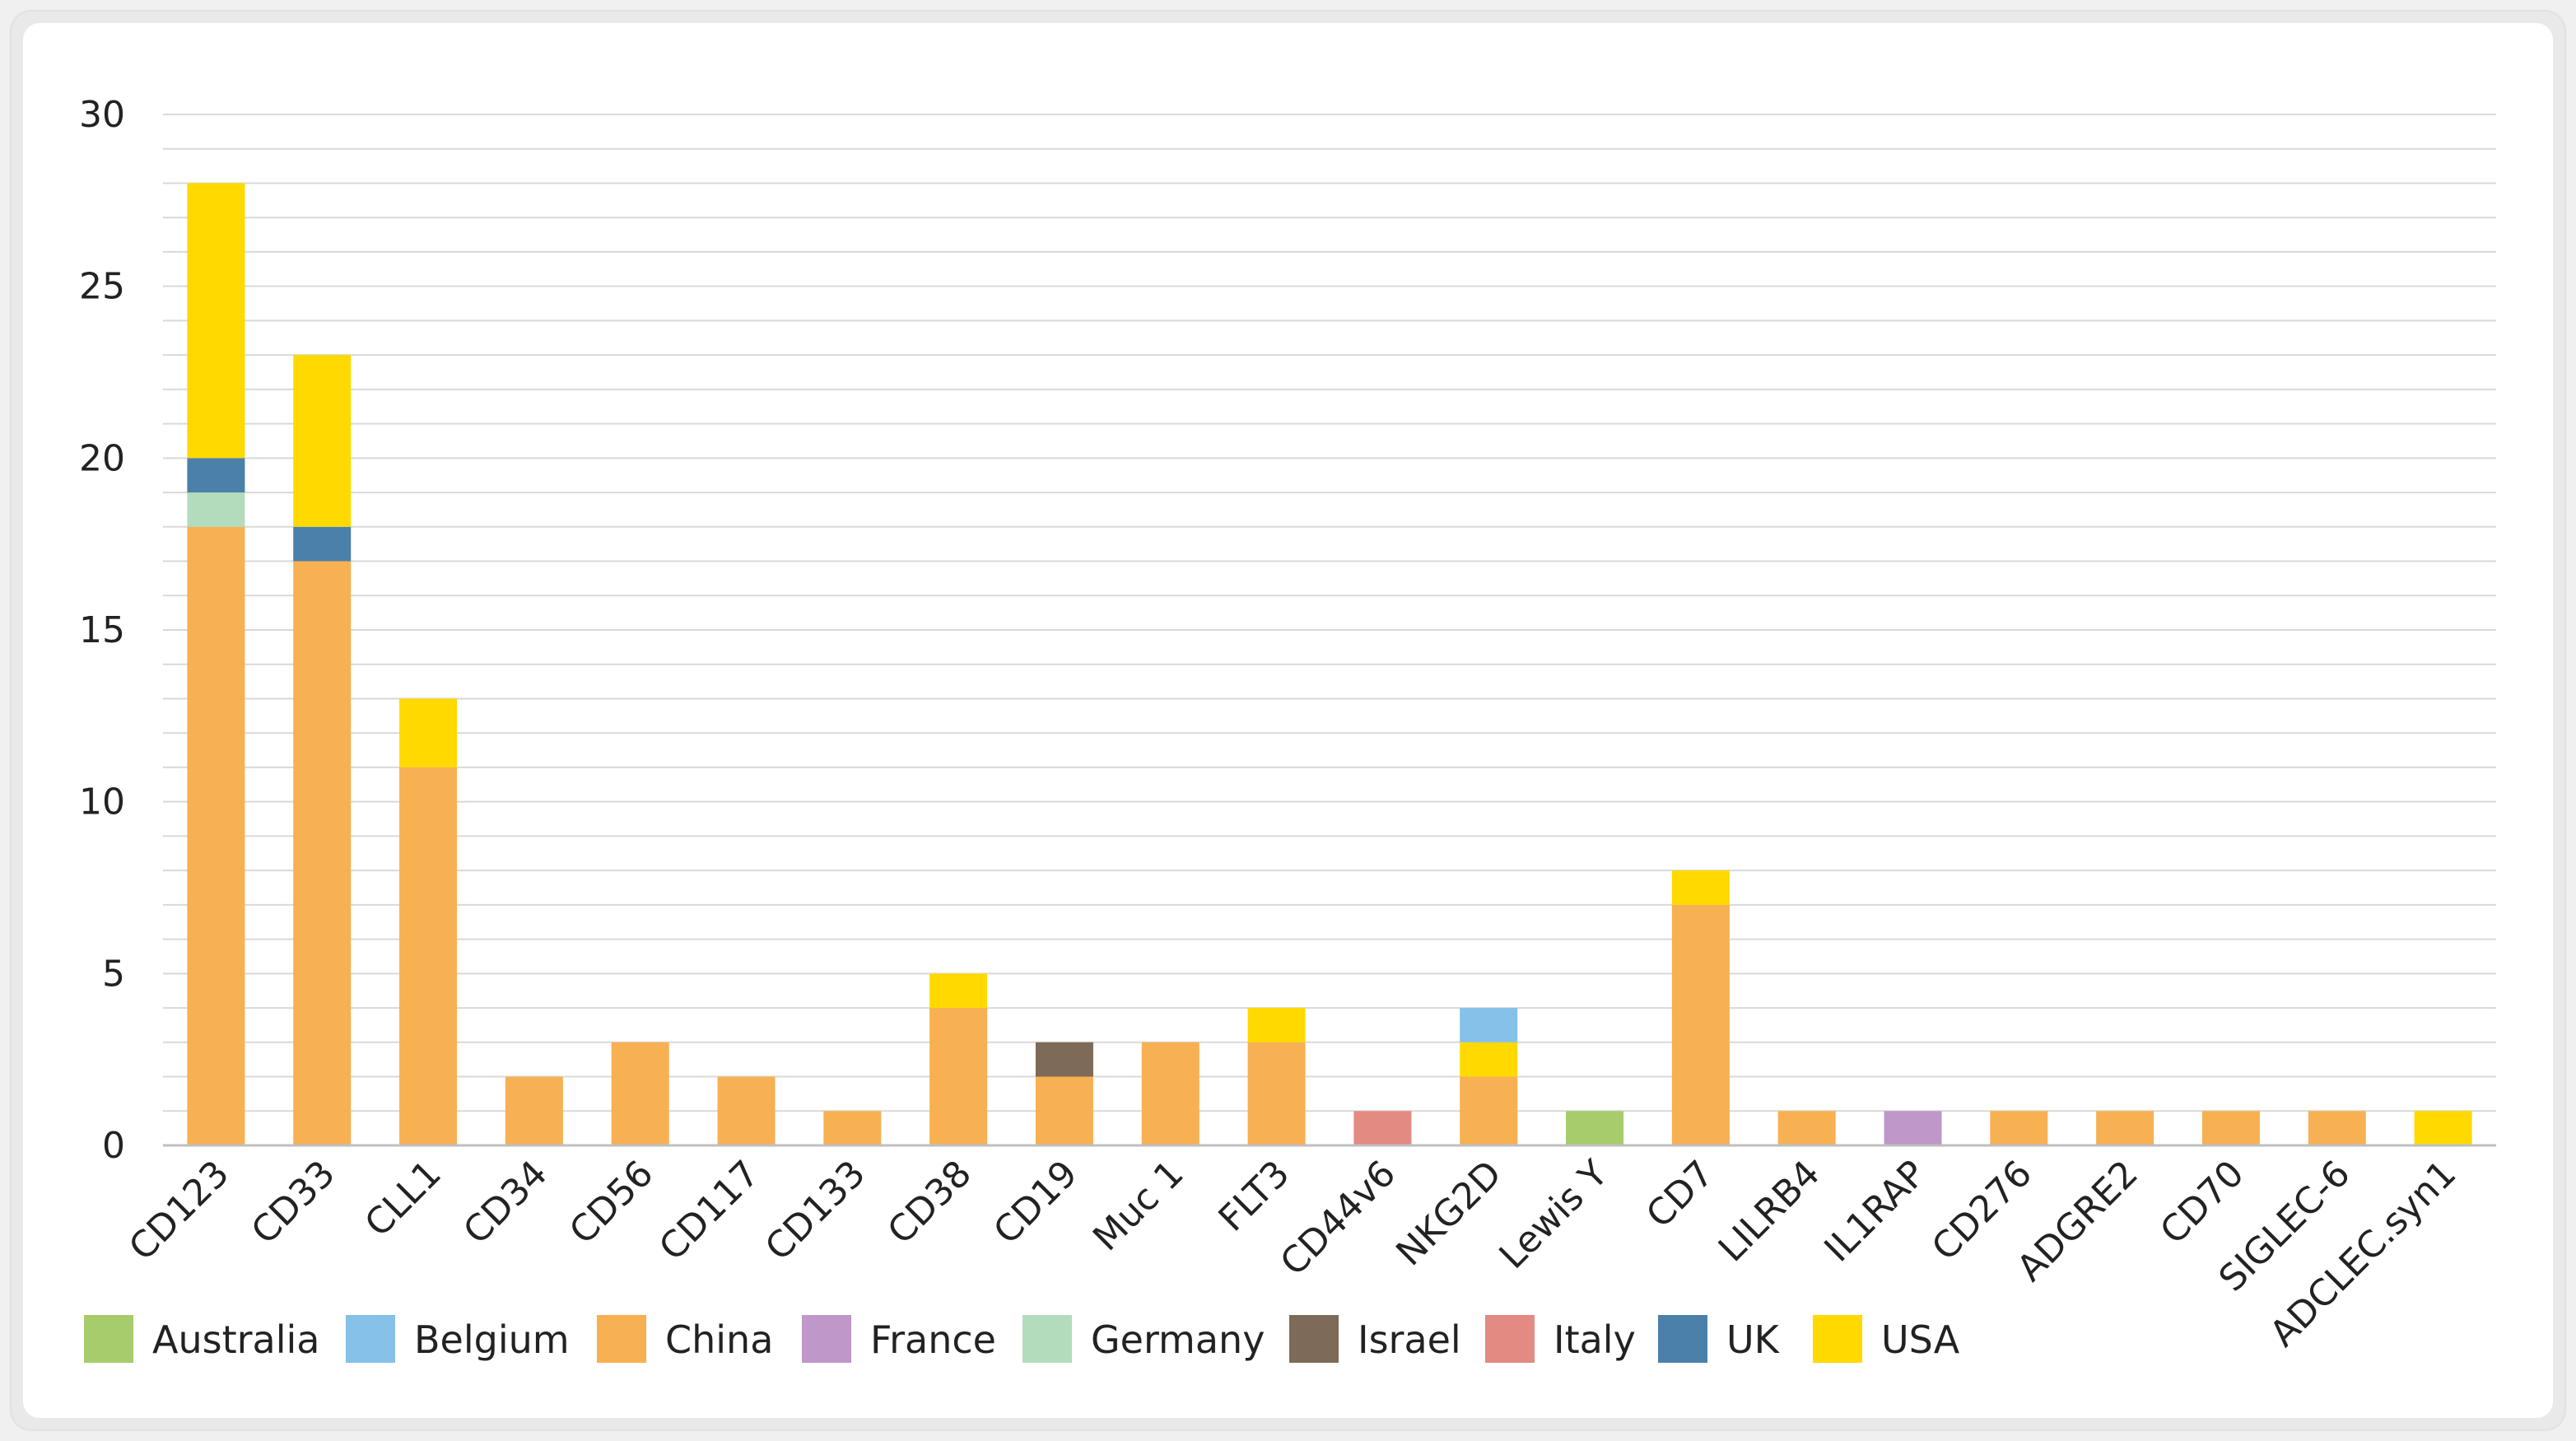 The height and width of the screenshot is (1441, 2576). What do you see at coordinates (1338, 1219) in the screenshot?
I see `x-category-label: CD44v6` at bounding box center [1338, 1219].